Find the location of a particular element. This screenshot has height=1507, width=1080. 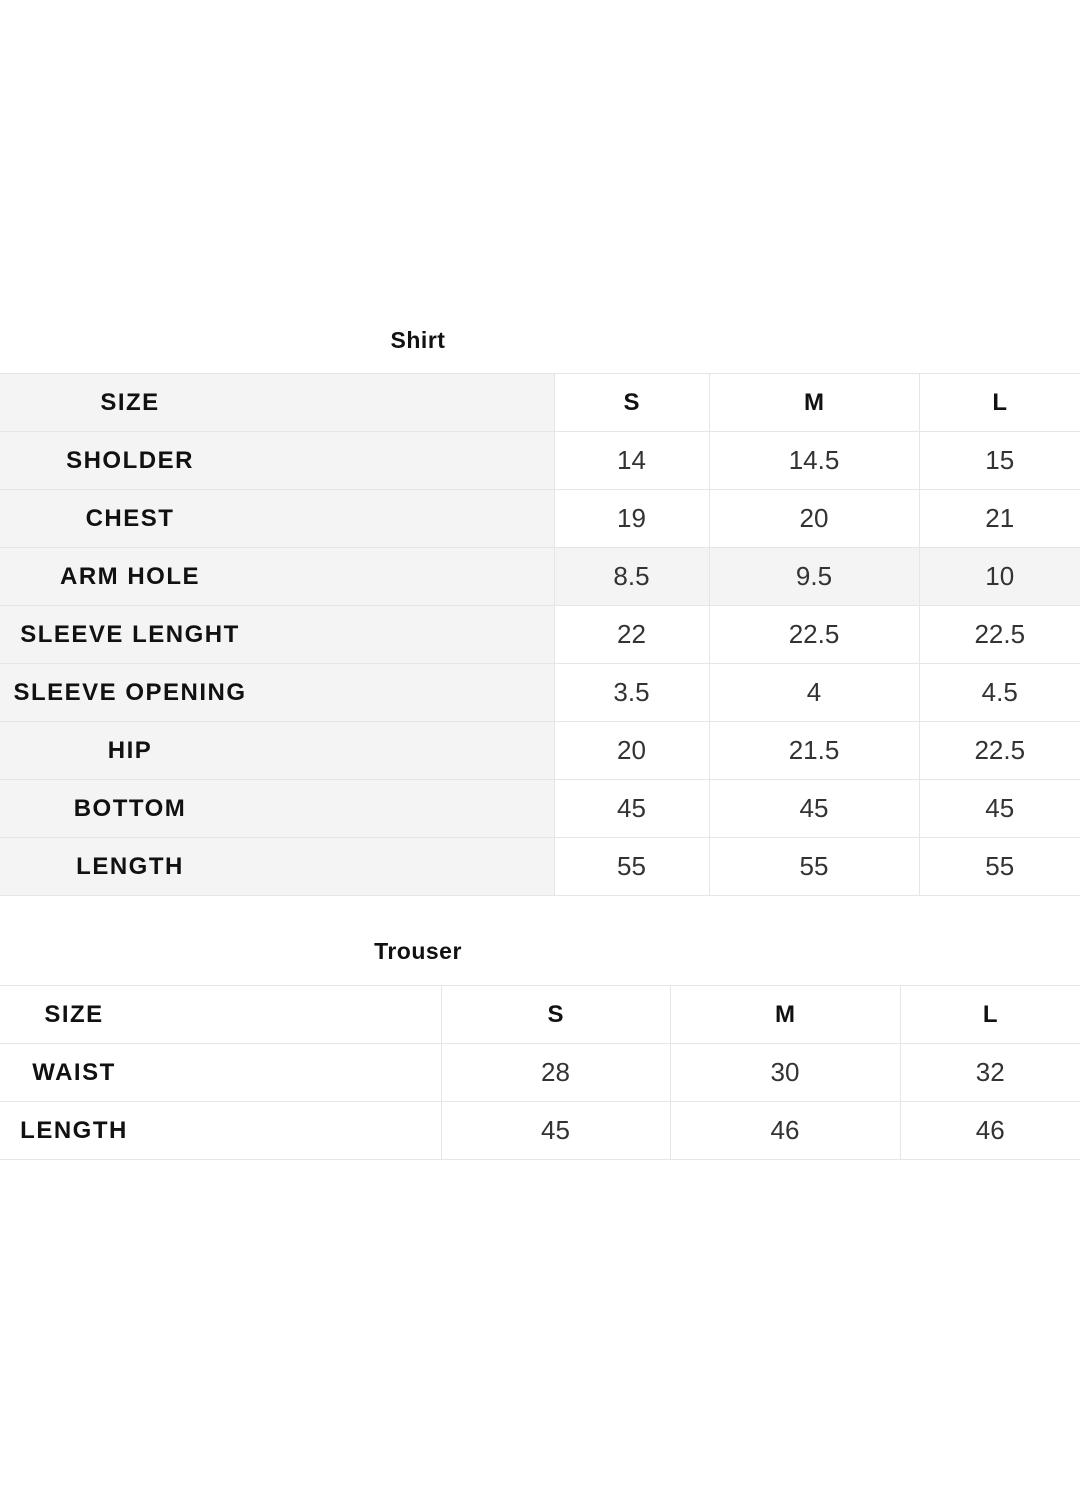

measurement-cell: 4 is located at coordinates (814, 692).